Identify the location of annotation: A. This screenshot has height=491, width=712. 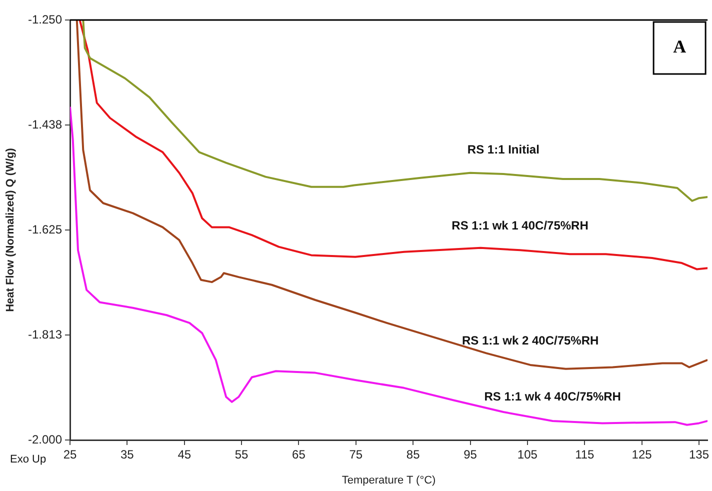
(679, 46).